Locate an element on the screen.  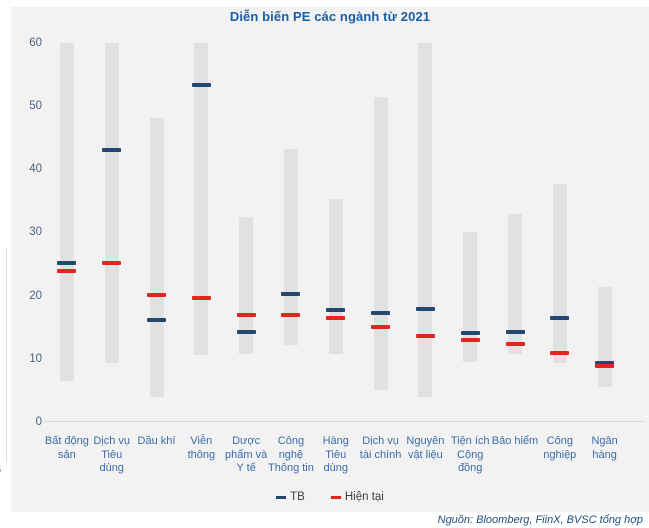
category-label: Bảo hiểm is located at coordinates (515, 441).